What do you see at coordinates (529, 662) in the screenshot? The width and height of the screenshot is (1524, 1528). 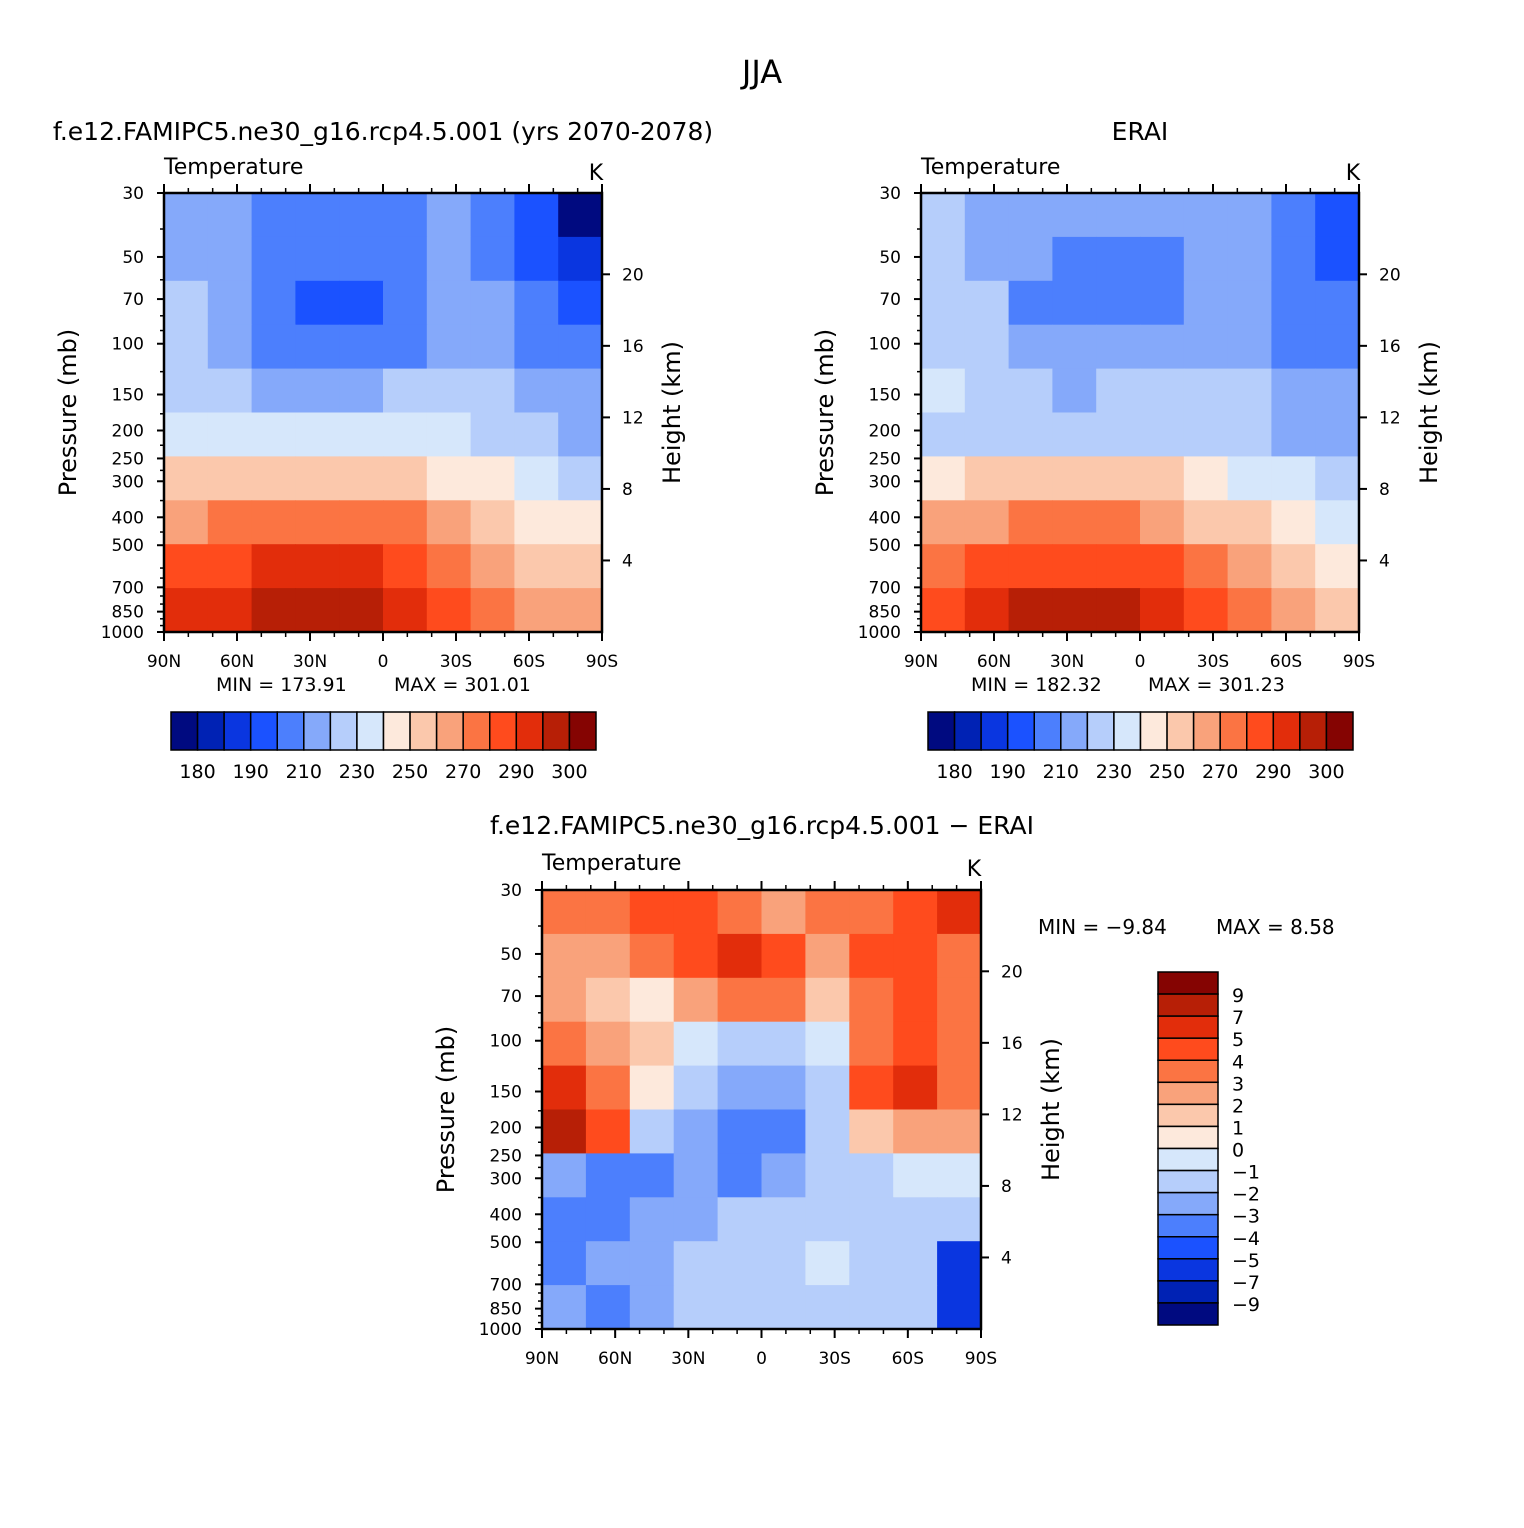 I see `lat-tick-label: 60S` at bounding box center [529, 662].